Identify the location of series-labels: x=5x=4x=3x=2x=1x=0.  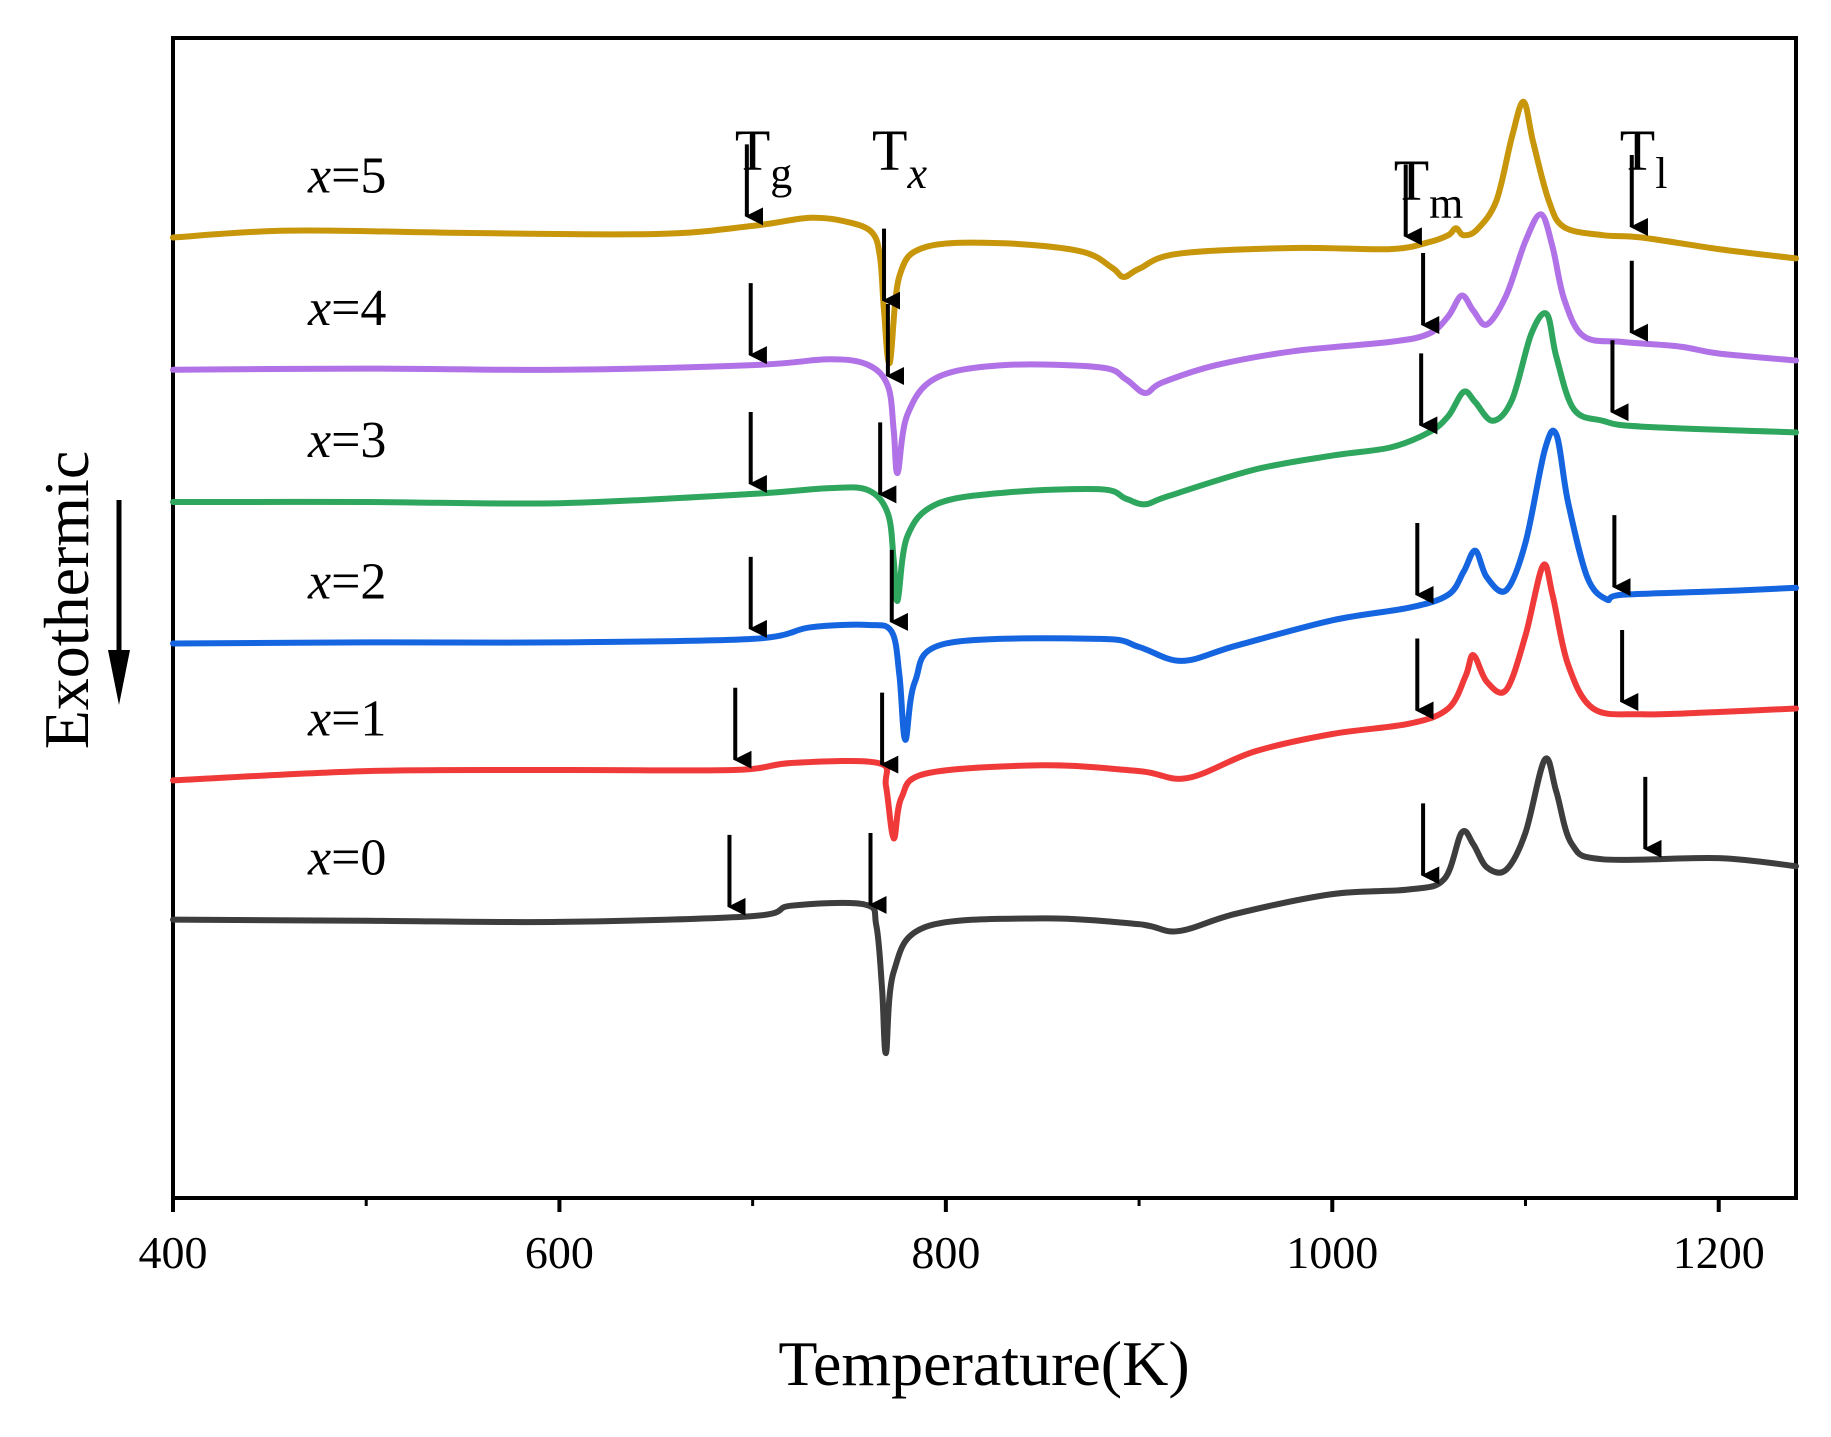
(346, 517).